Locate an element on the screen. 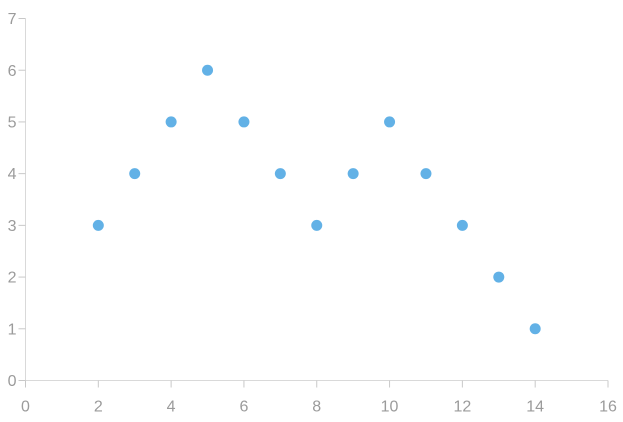 The width and height of the screenshot is (623, 422). y-axis-tick-label: 1 is located at coordinates (12, 329).